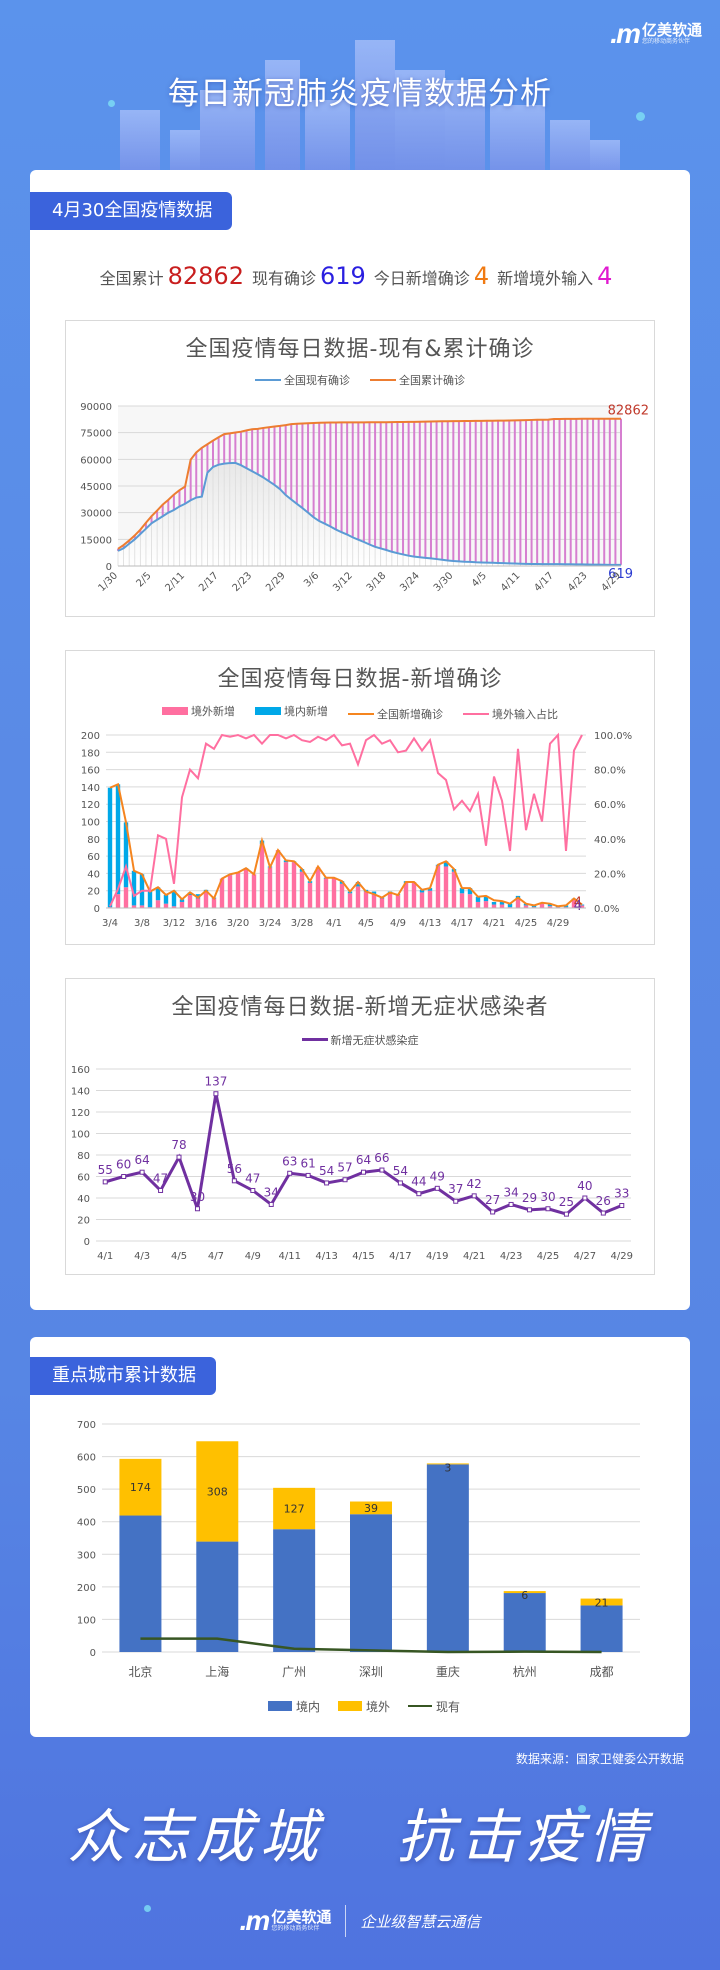 The image size is (720, 1970). I want to click on svg-text: 2/17, so click(209, 582).